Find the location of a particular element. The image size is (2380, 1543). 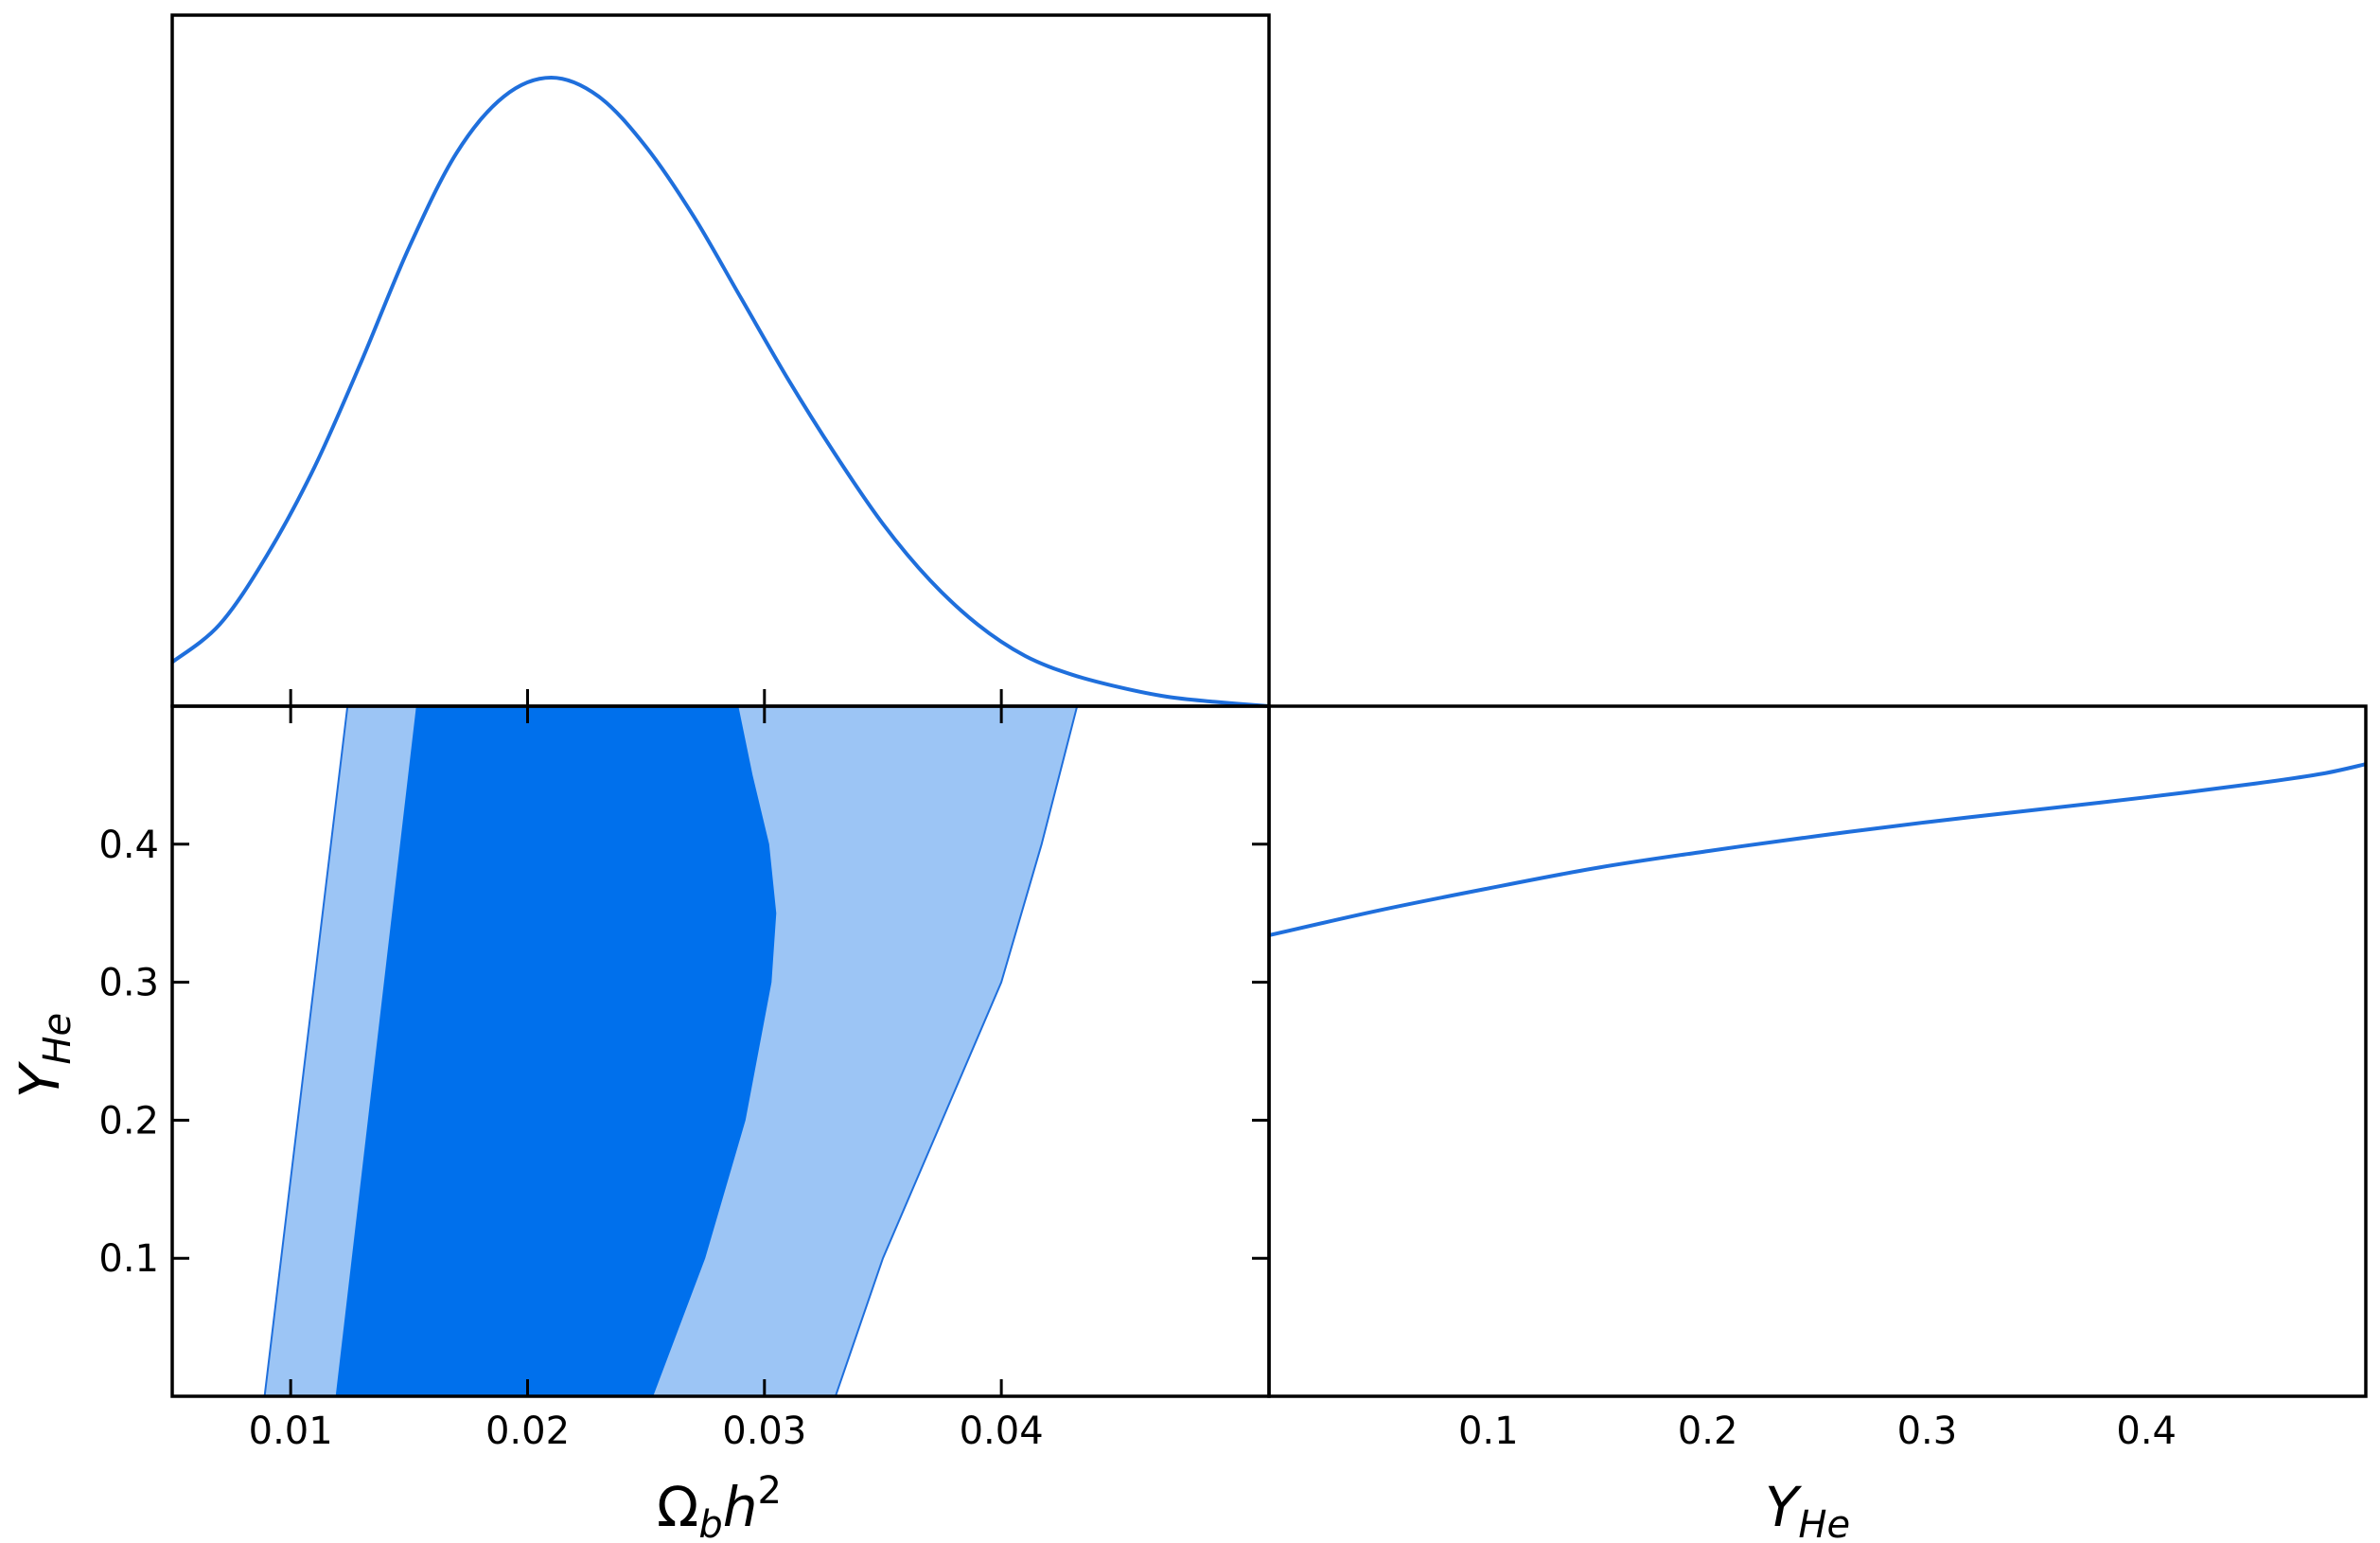

x-tick-label-omegabh2: 0.02 is located at coordinates (527, 1431).